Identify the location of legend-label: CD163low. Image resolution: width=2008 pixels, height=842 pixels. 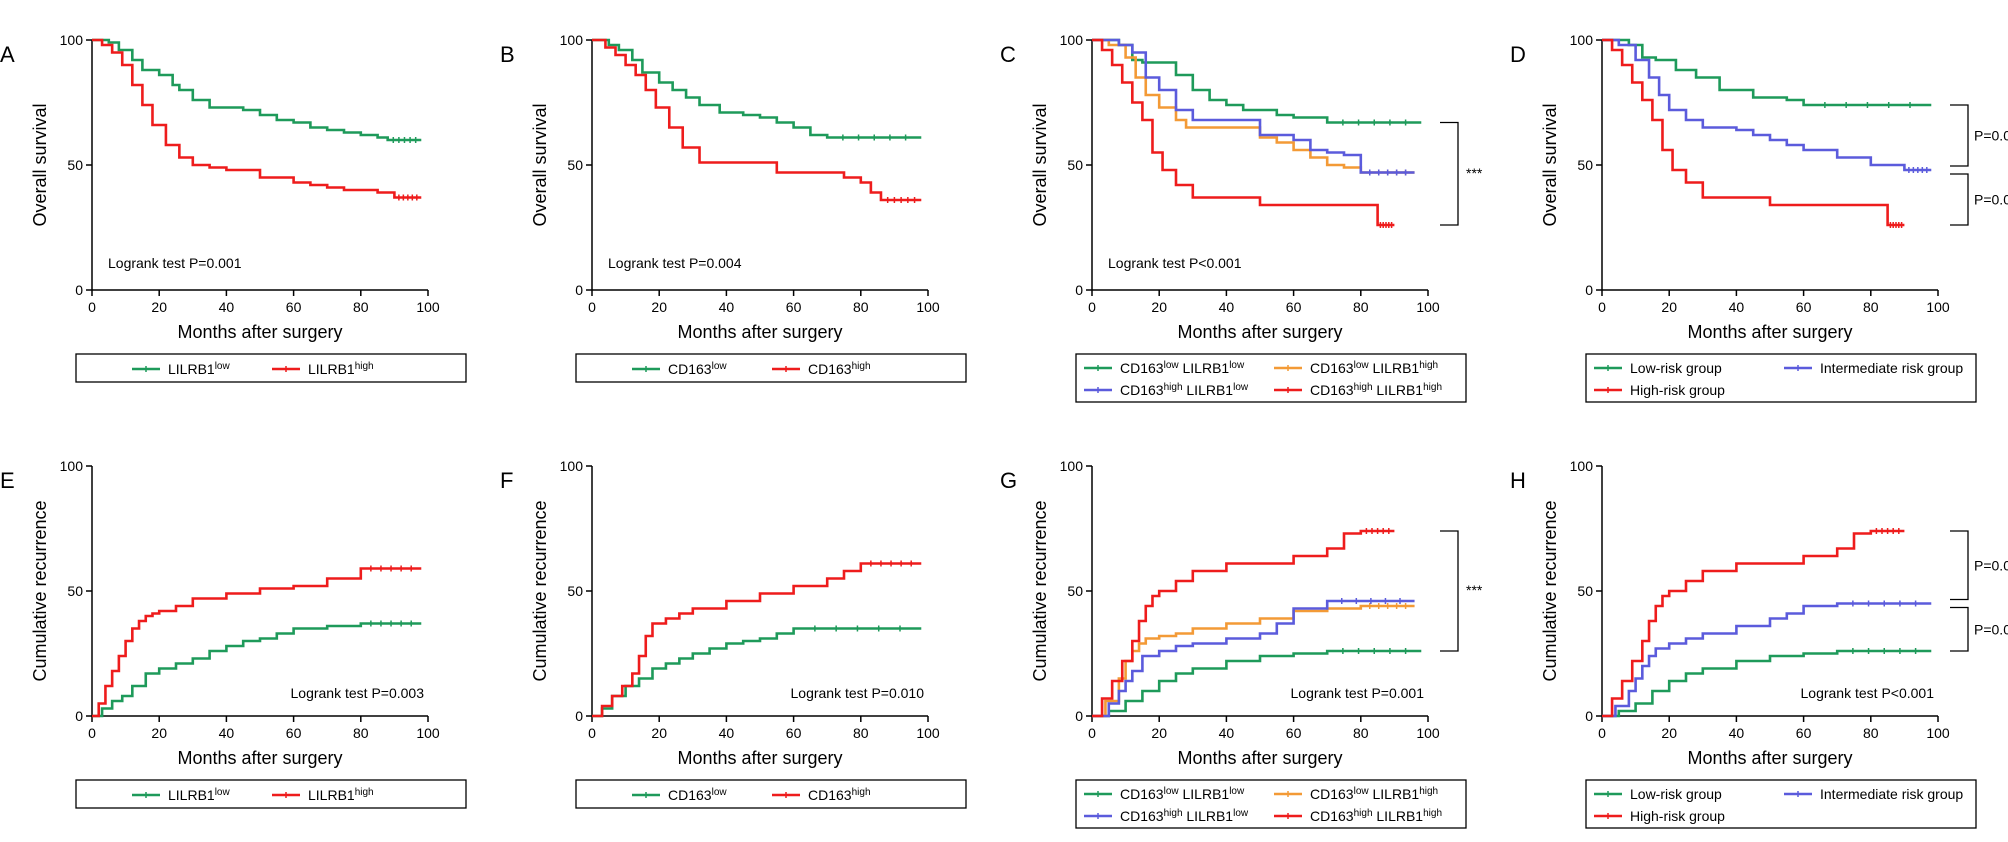
(697, 369).